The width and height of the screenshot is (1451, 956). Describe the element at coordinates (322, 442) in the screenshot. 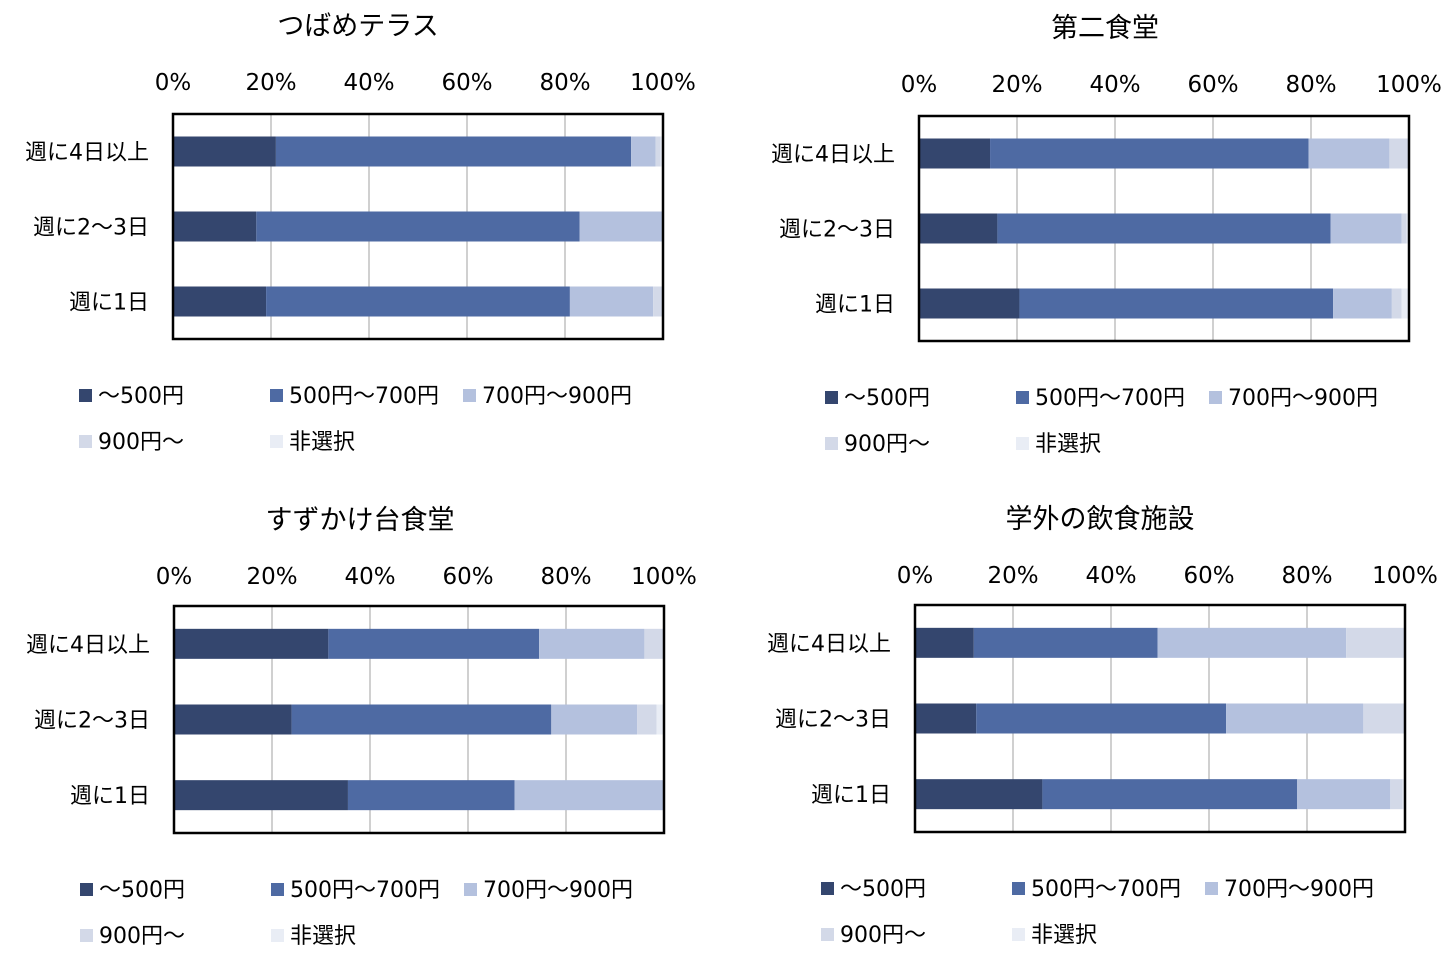

I see `legend-label: 非選択` at that location.